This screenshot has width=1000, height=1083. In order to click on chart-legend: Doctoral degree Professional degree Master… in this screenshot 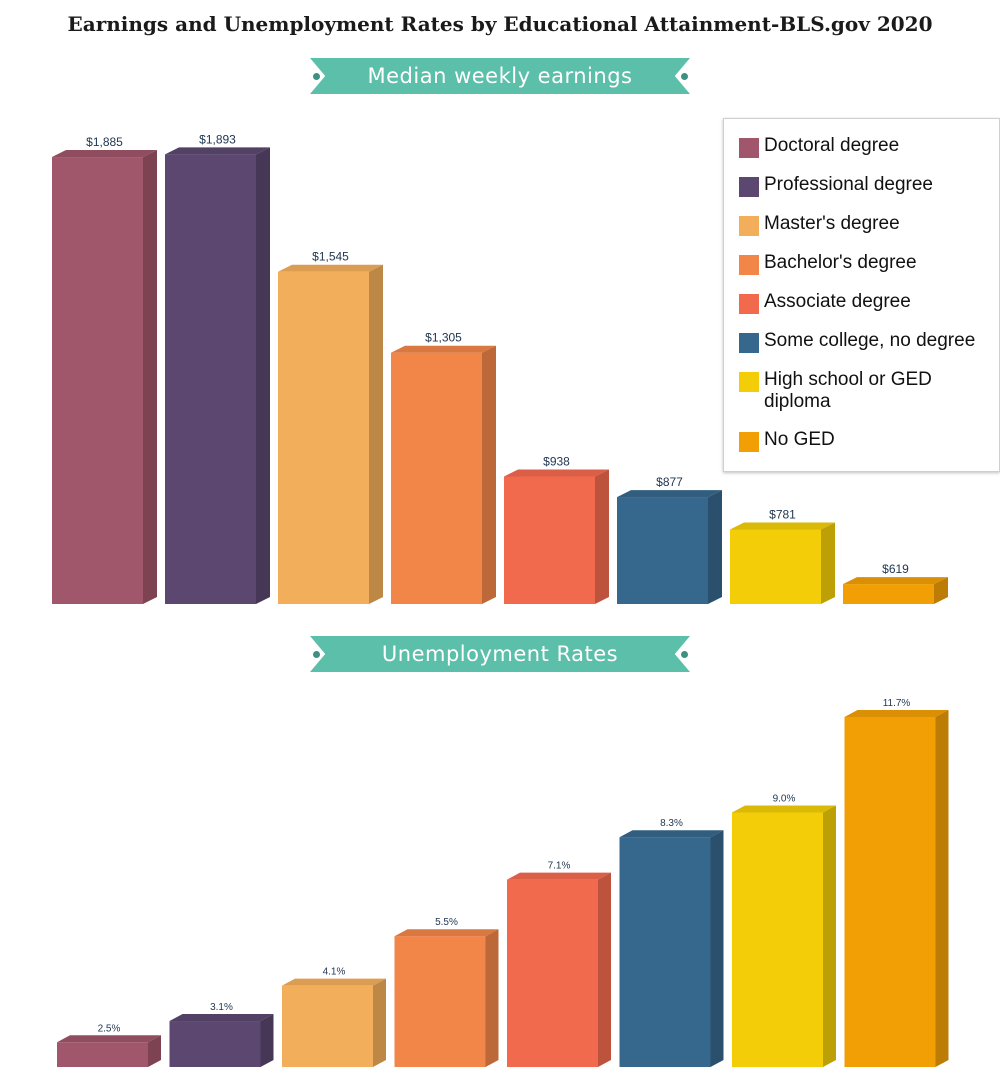, I will do `click(861, 295)`.